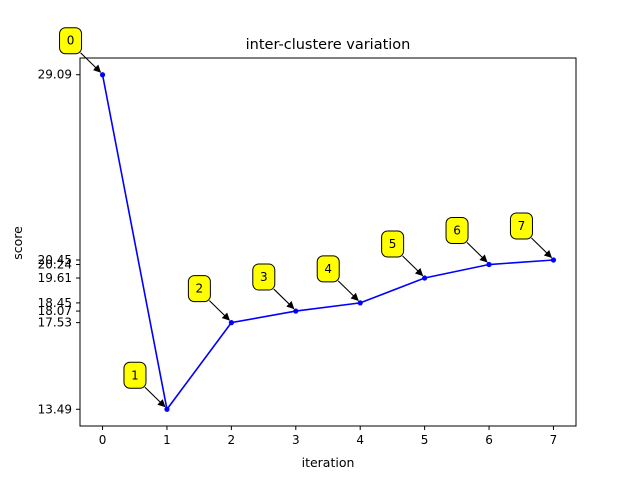 The width and height of the screenshot is (640, 480). I want to click on x-axis-label: iteration, so click(328, 462).